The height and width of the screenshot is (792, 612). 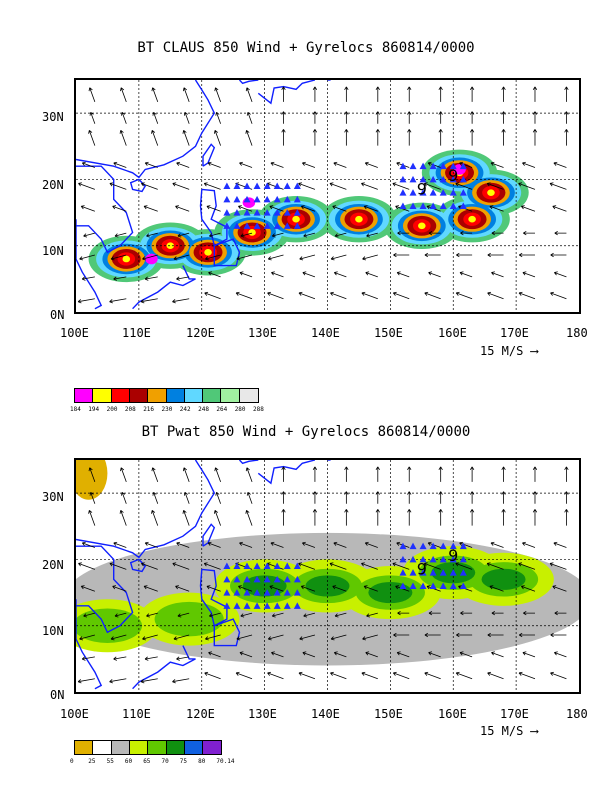 I want to click on lon-label: 100E, so click(x=74, y=714).